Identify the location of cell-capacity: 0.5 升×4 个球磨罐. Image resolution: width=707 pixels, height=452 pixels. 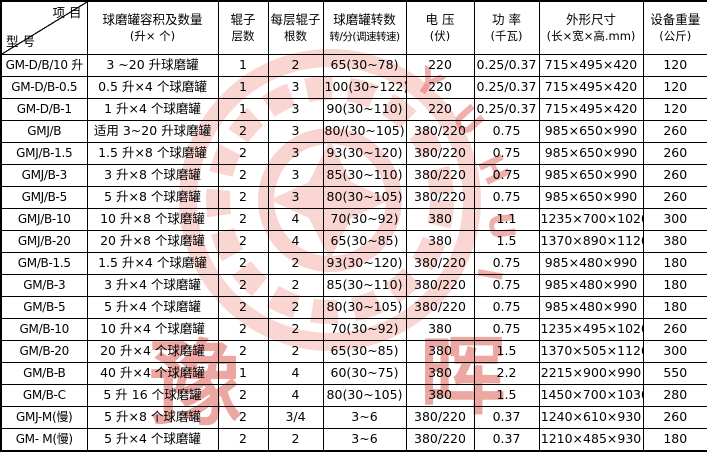
(152, 87).